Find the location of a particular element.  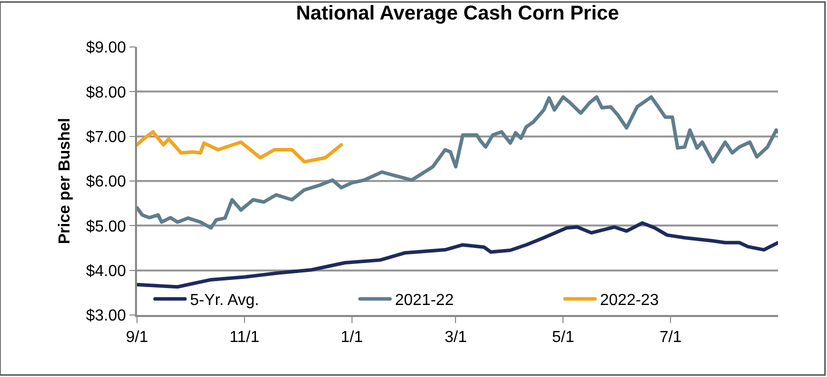

legend-label: 2022-23 is located at coordinates (629, 301).